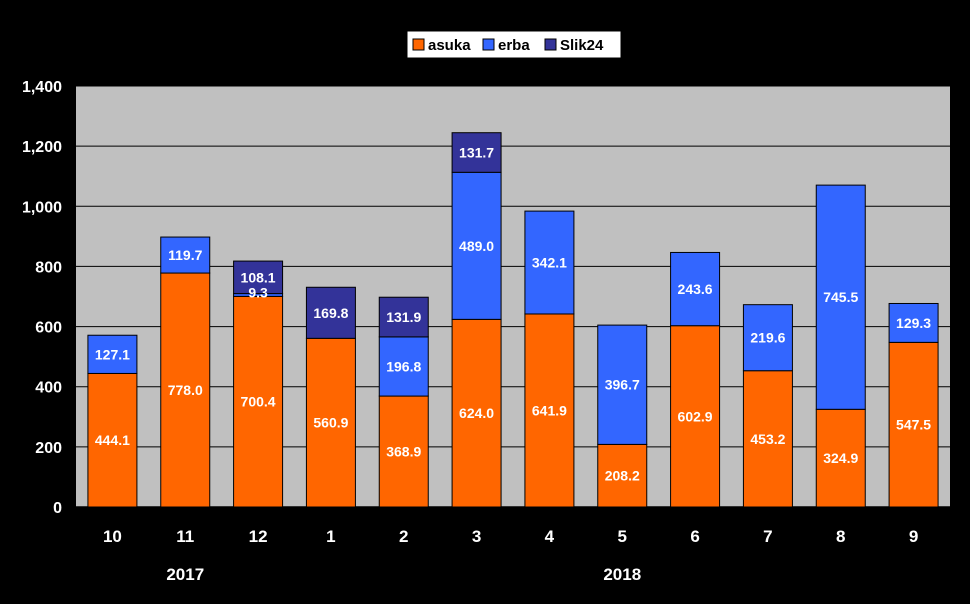 The height and width of the screenshot is (604, 970). What do you see at coordinates (42, 207) in the screenshot?
I see `y-tick-label: 1,000` at bounding box center [42, 207].